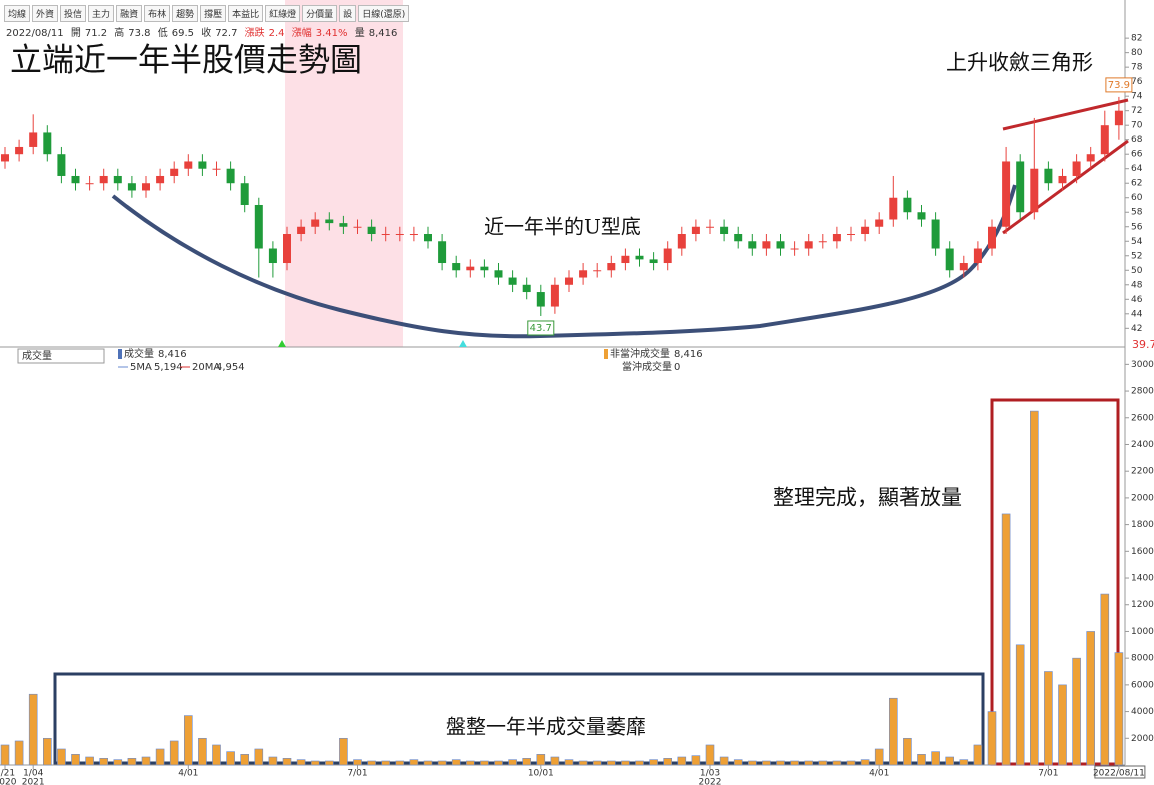 This screenshot has height=785, width=1154. What do you see at coordinates (61, 356) in the screenshot?
I see `selector` at bounding box center [61, 356].